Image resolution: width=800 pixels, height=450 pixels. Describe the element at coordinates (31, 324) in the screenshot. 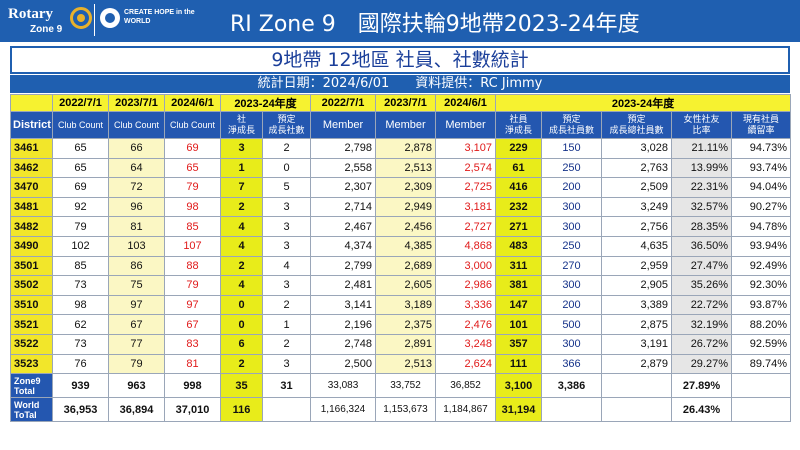

I see `district-cell: 3521` at that location.